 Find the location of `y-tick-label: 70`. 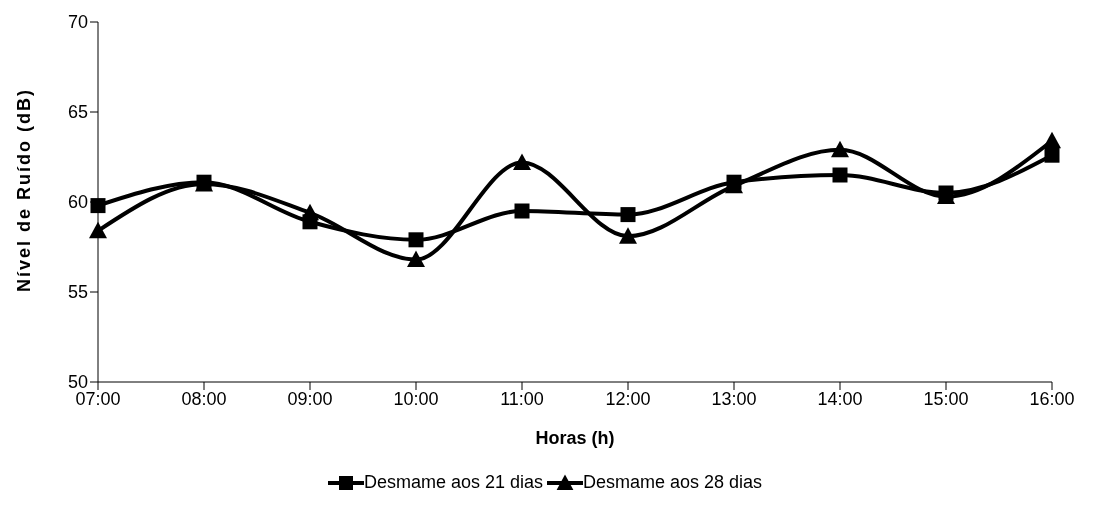

y-tick-label: 70 is located at coordinates (77, 22).